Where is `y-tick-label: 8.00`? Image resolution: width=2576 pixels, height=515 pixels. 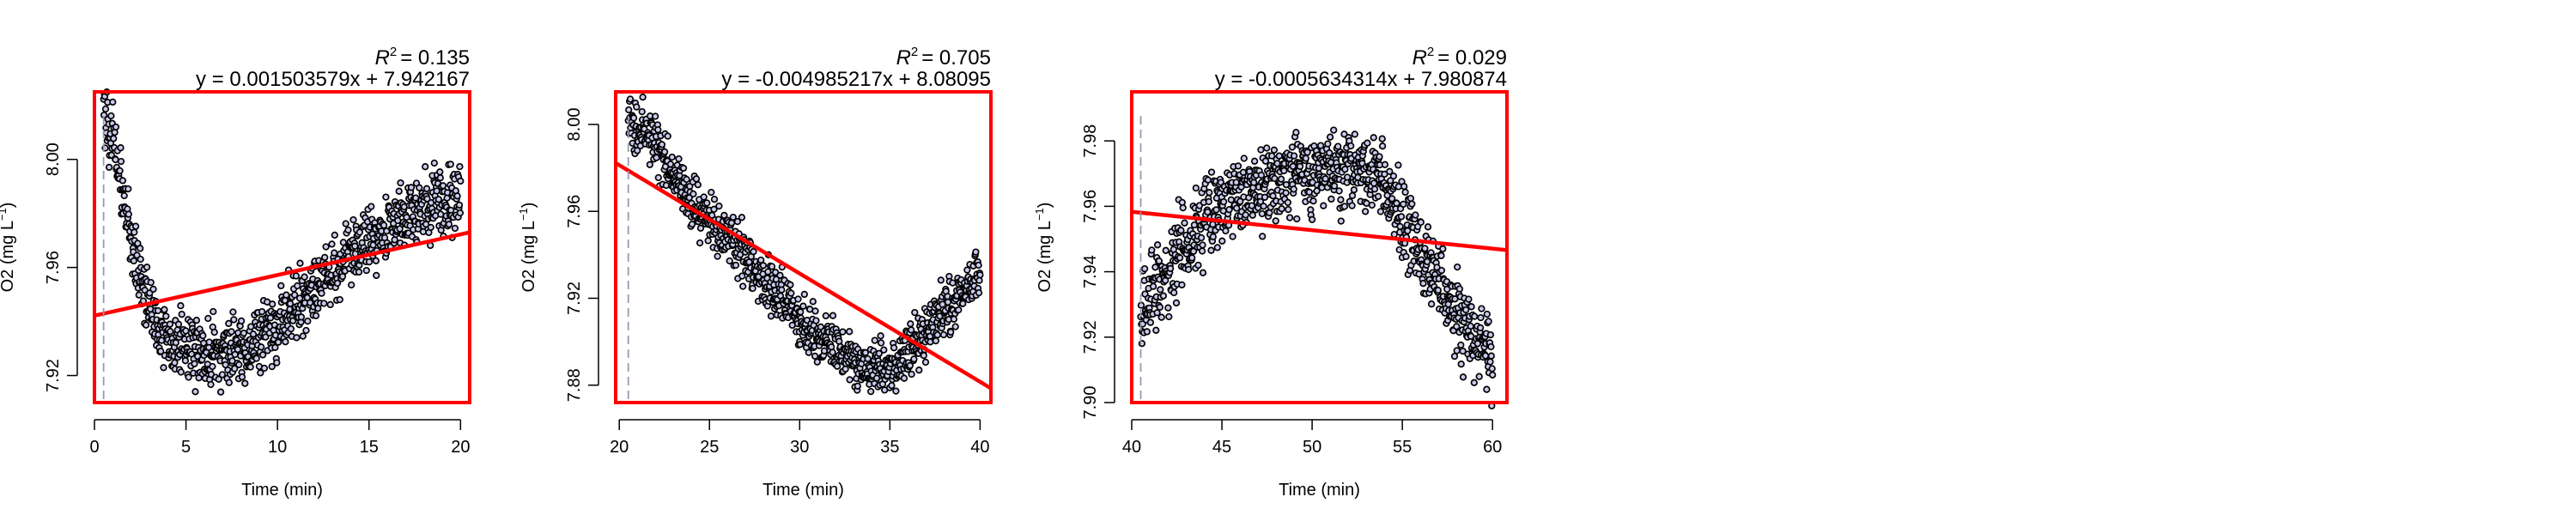 y-tick-label: 8.00 is located at coordinates (53, 159).